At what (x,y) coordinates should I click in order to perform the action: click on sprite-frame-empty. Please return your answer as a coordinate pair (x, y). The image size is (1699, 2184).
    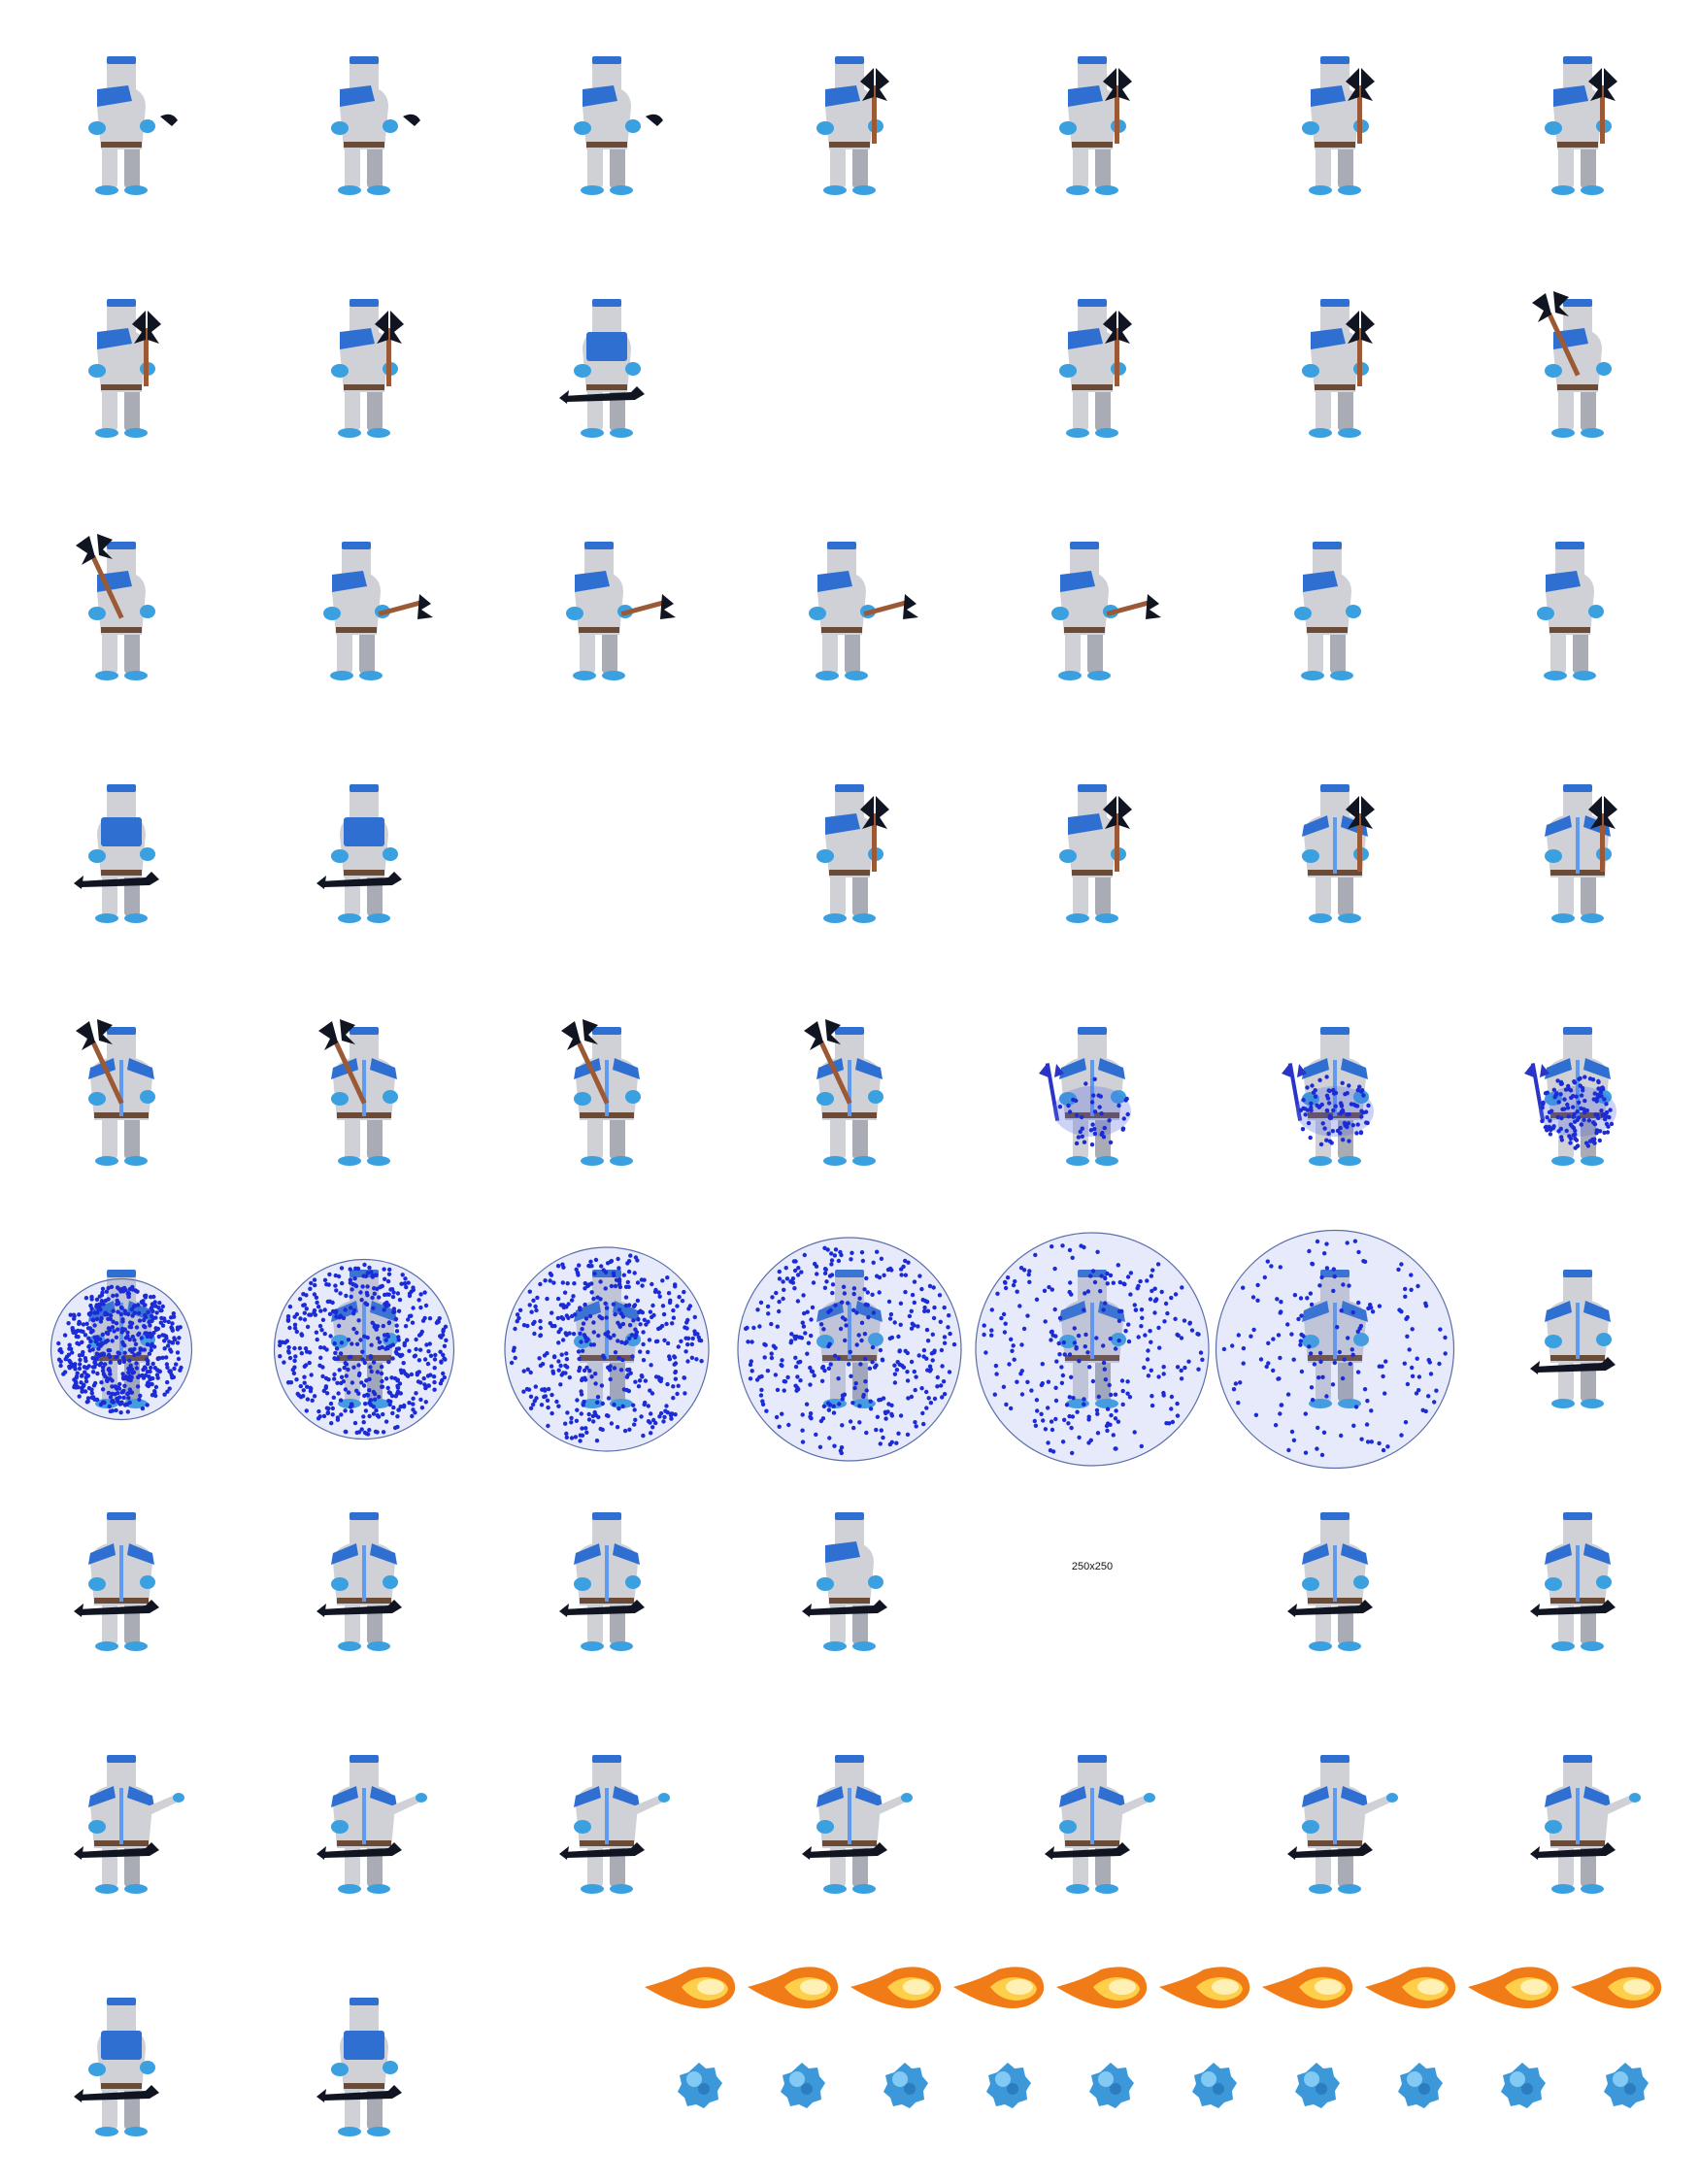
    Looking at the image, I should click on (606, 849).